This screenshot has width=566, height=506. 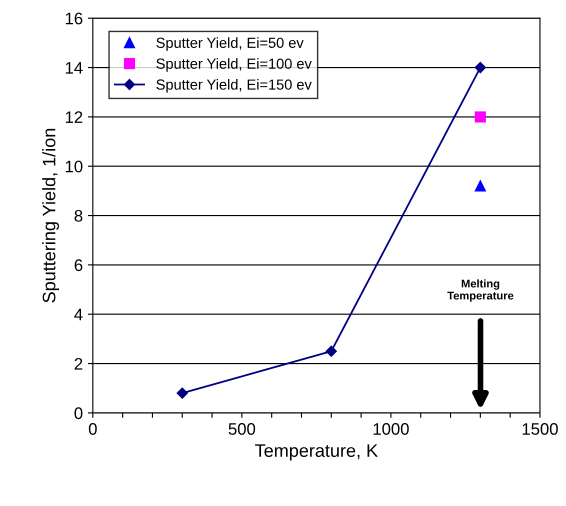 I want to click on y-tick-label: 16, so click(x=74, y=18).